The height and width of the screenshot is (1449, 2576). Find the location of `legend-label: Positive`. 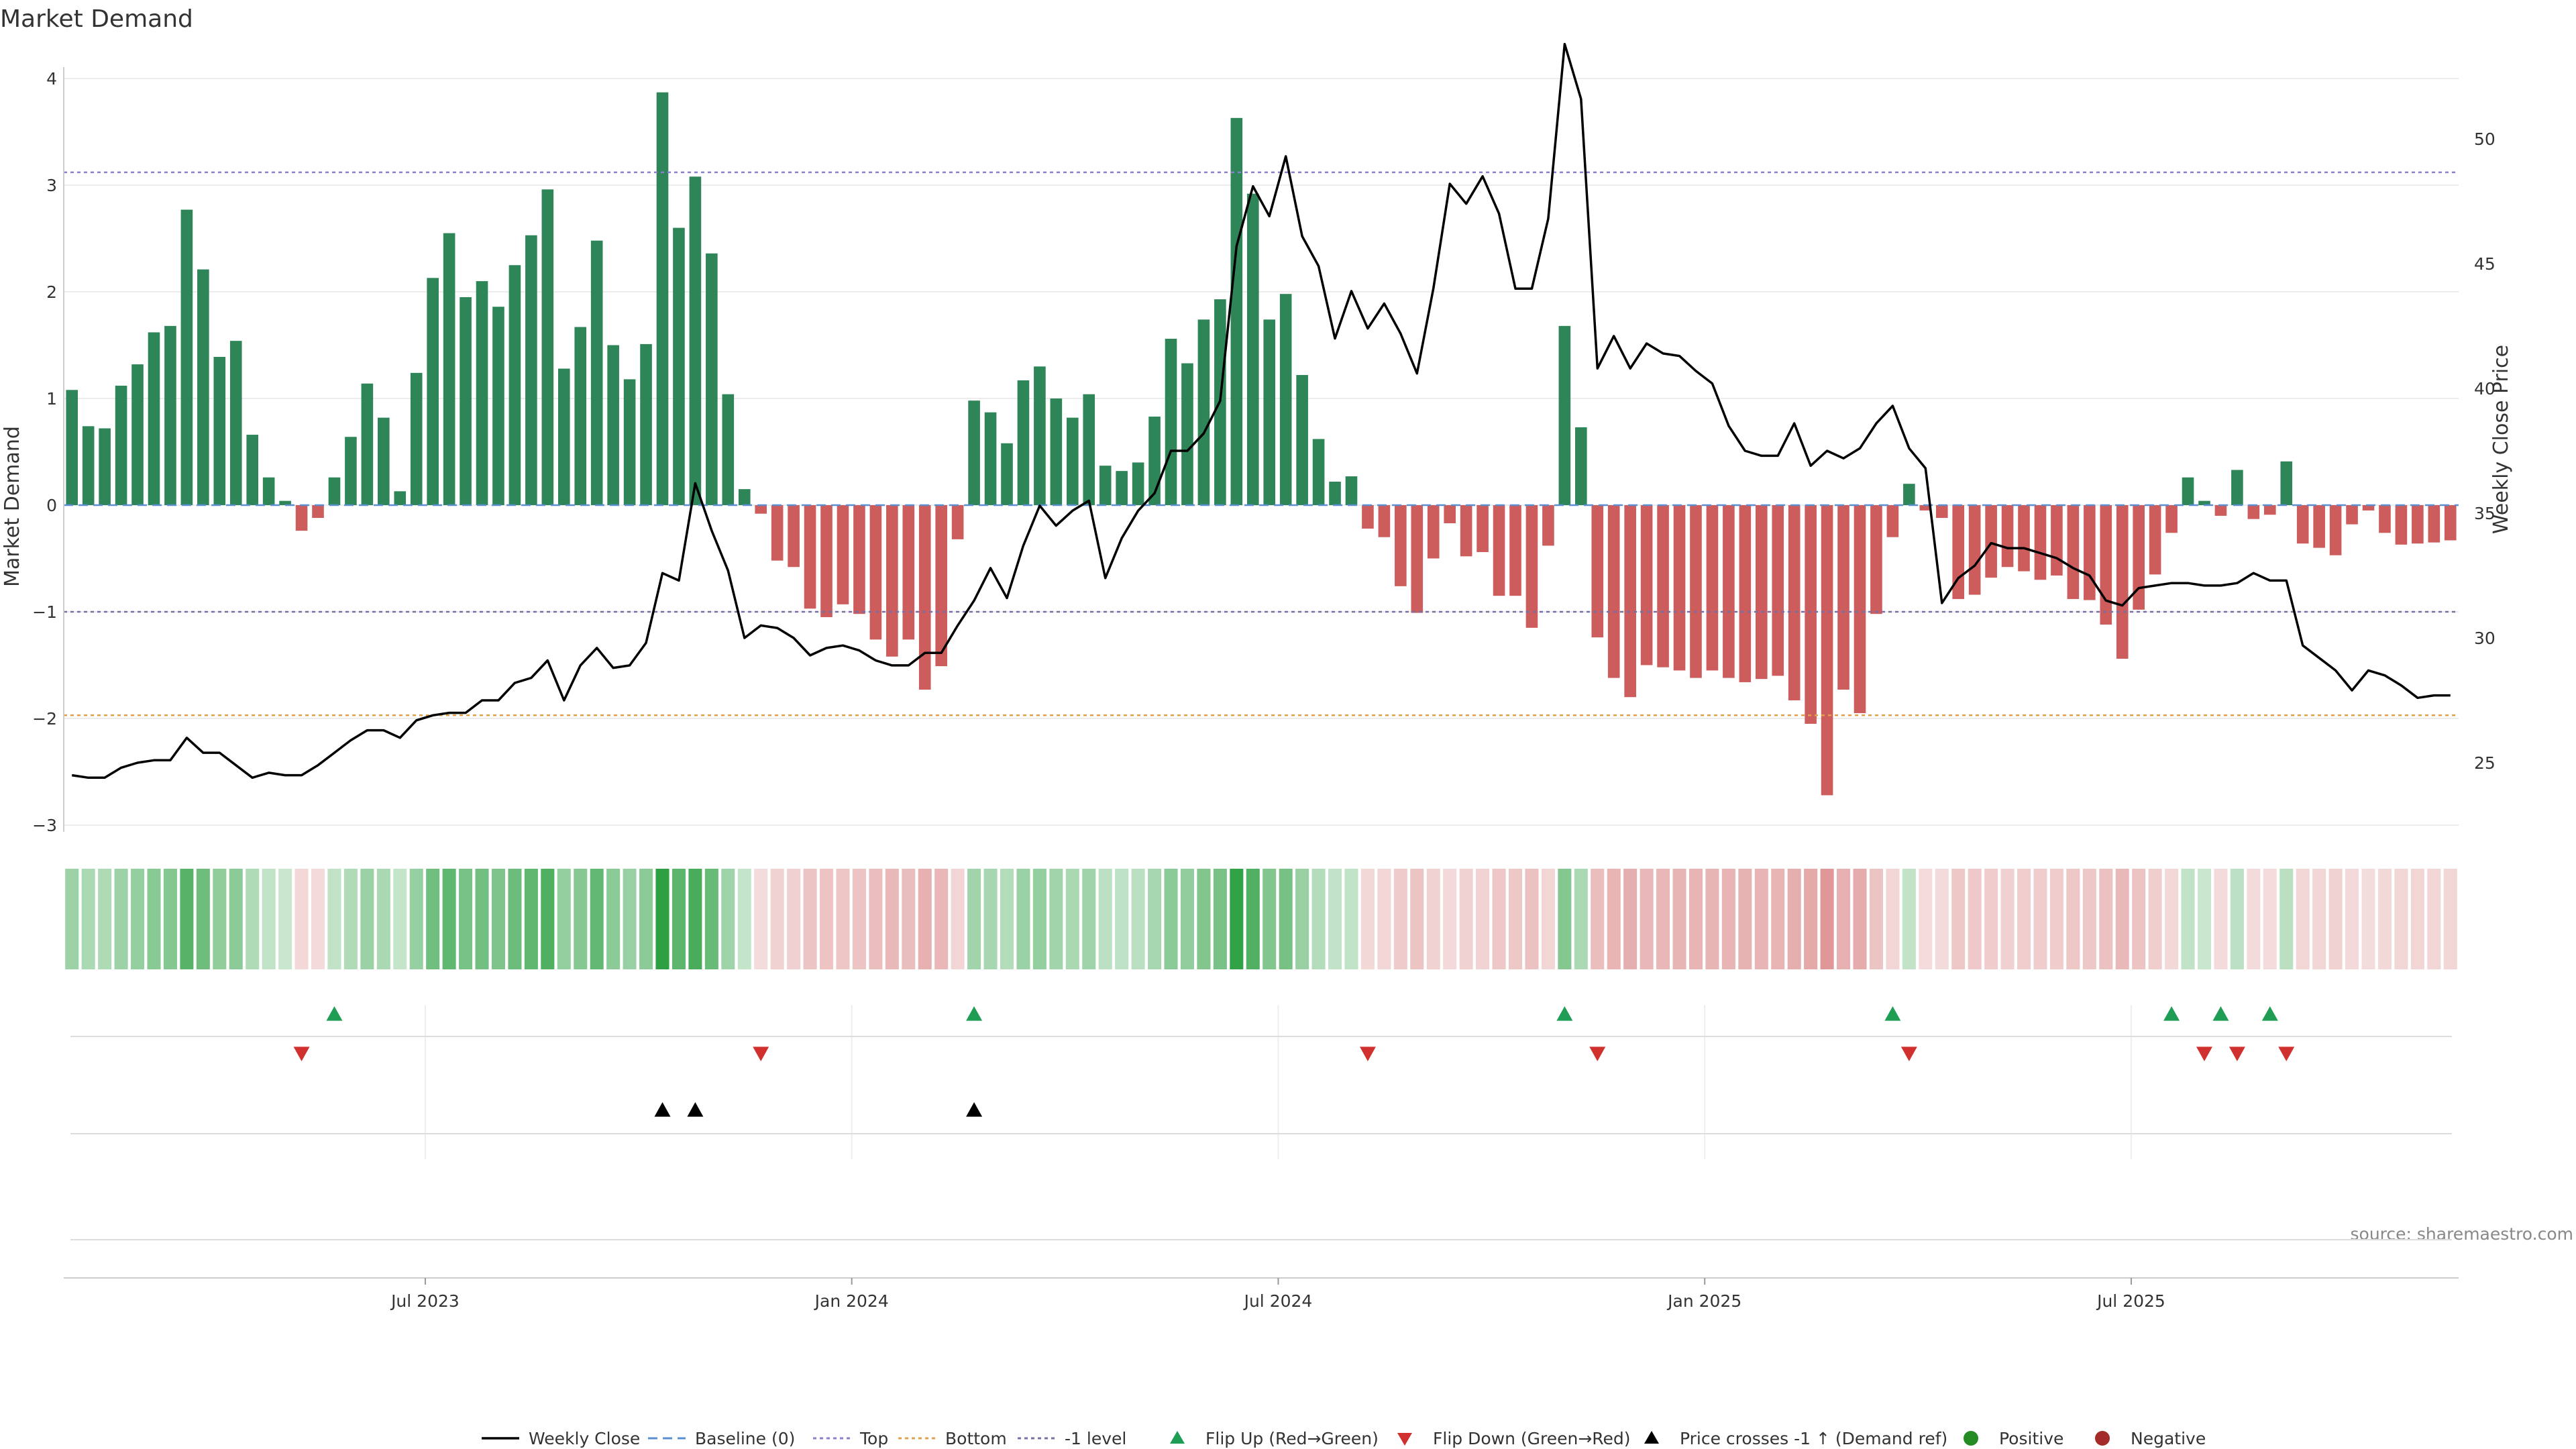

legend-label: Positive is located at coordinates (2031, 1438).